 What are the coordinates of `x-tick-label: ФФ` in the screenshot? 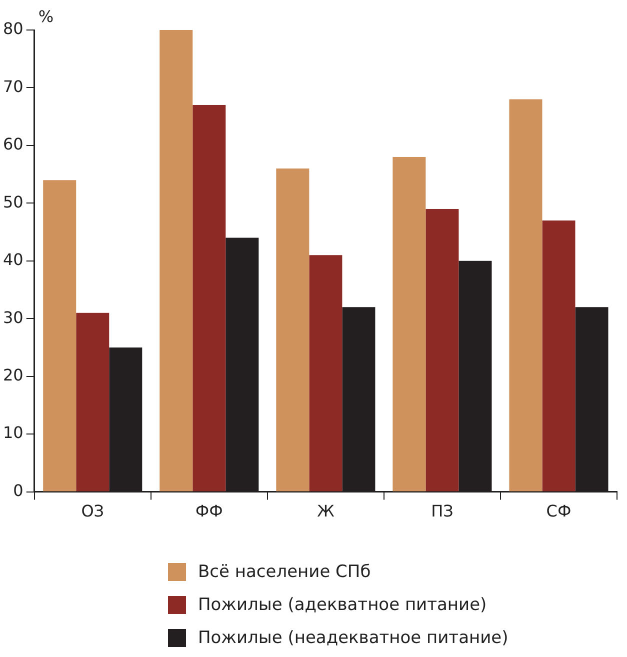 It's located at (209, 511).